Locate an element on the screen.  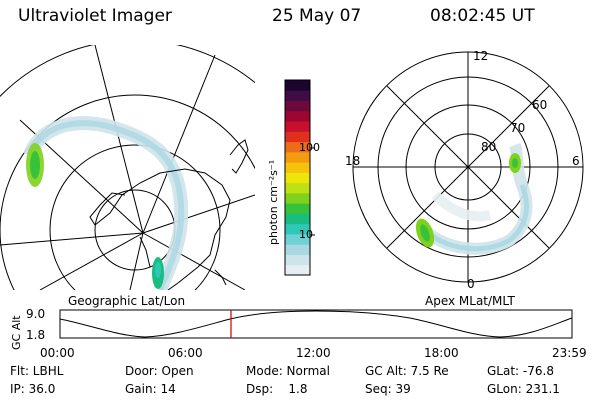
intensity-colorbar: 100 10 photon cm⁻²s⁻¹ is located at coordinates (293, 177).